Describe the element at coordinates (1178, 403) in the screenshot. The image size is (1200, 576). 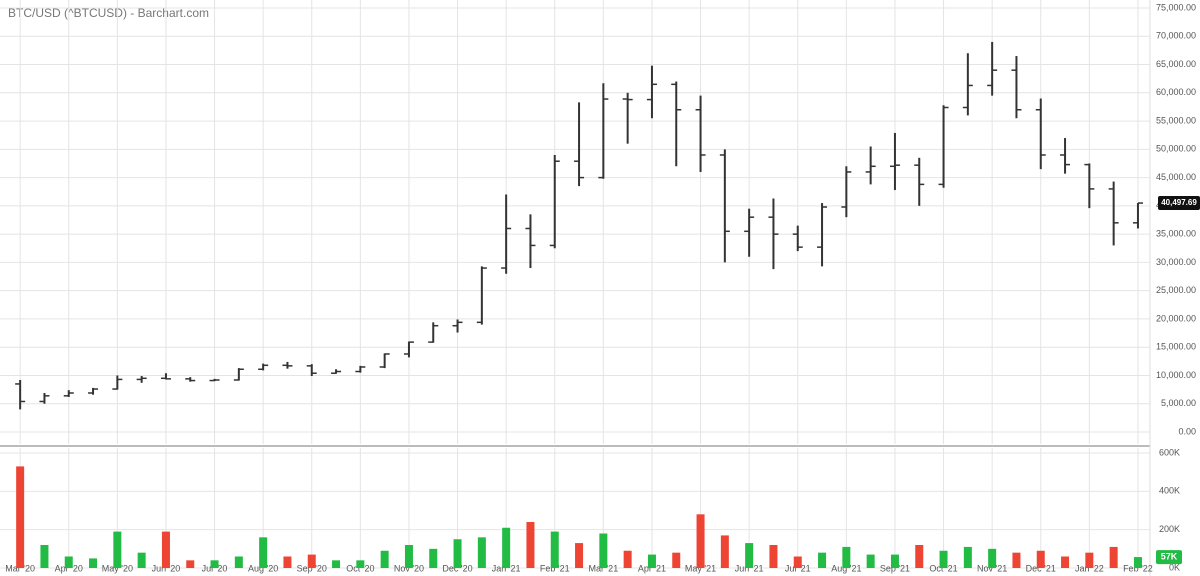
I see `y-tick-label: 5,000.00` at that location.